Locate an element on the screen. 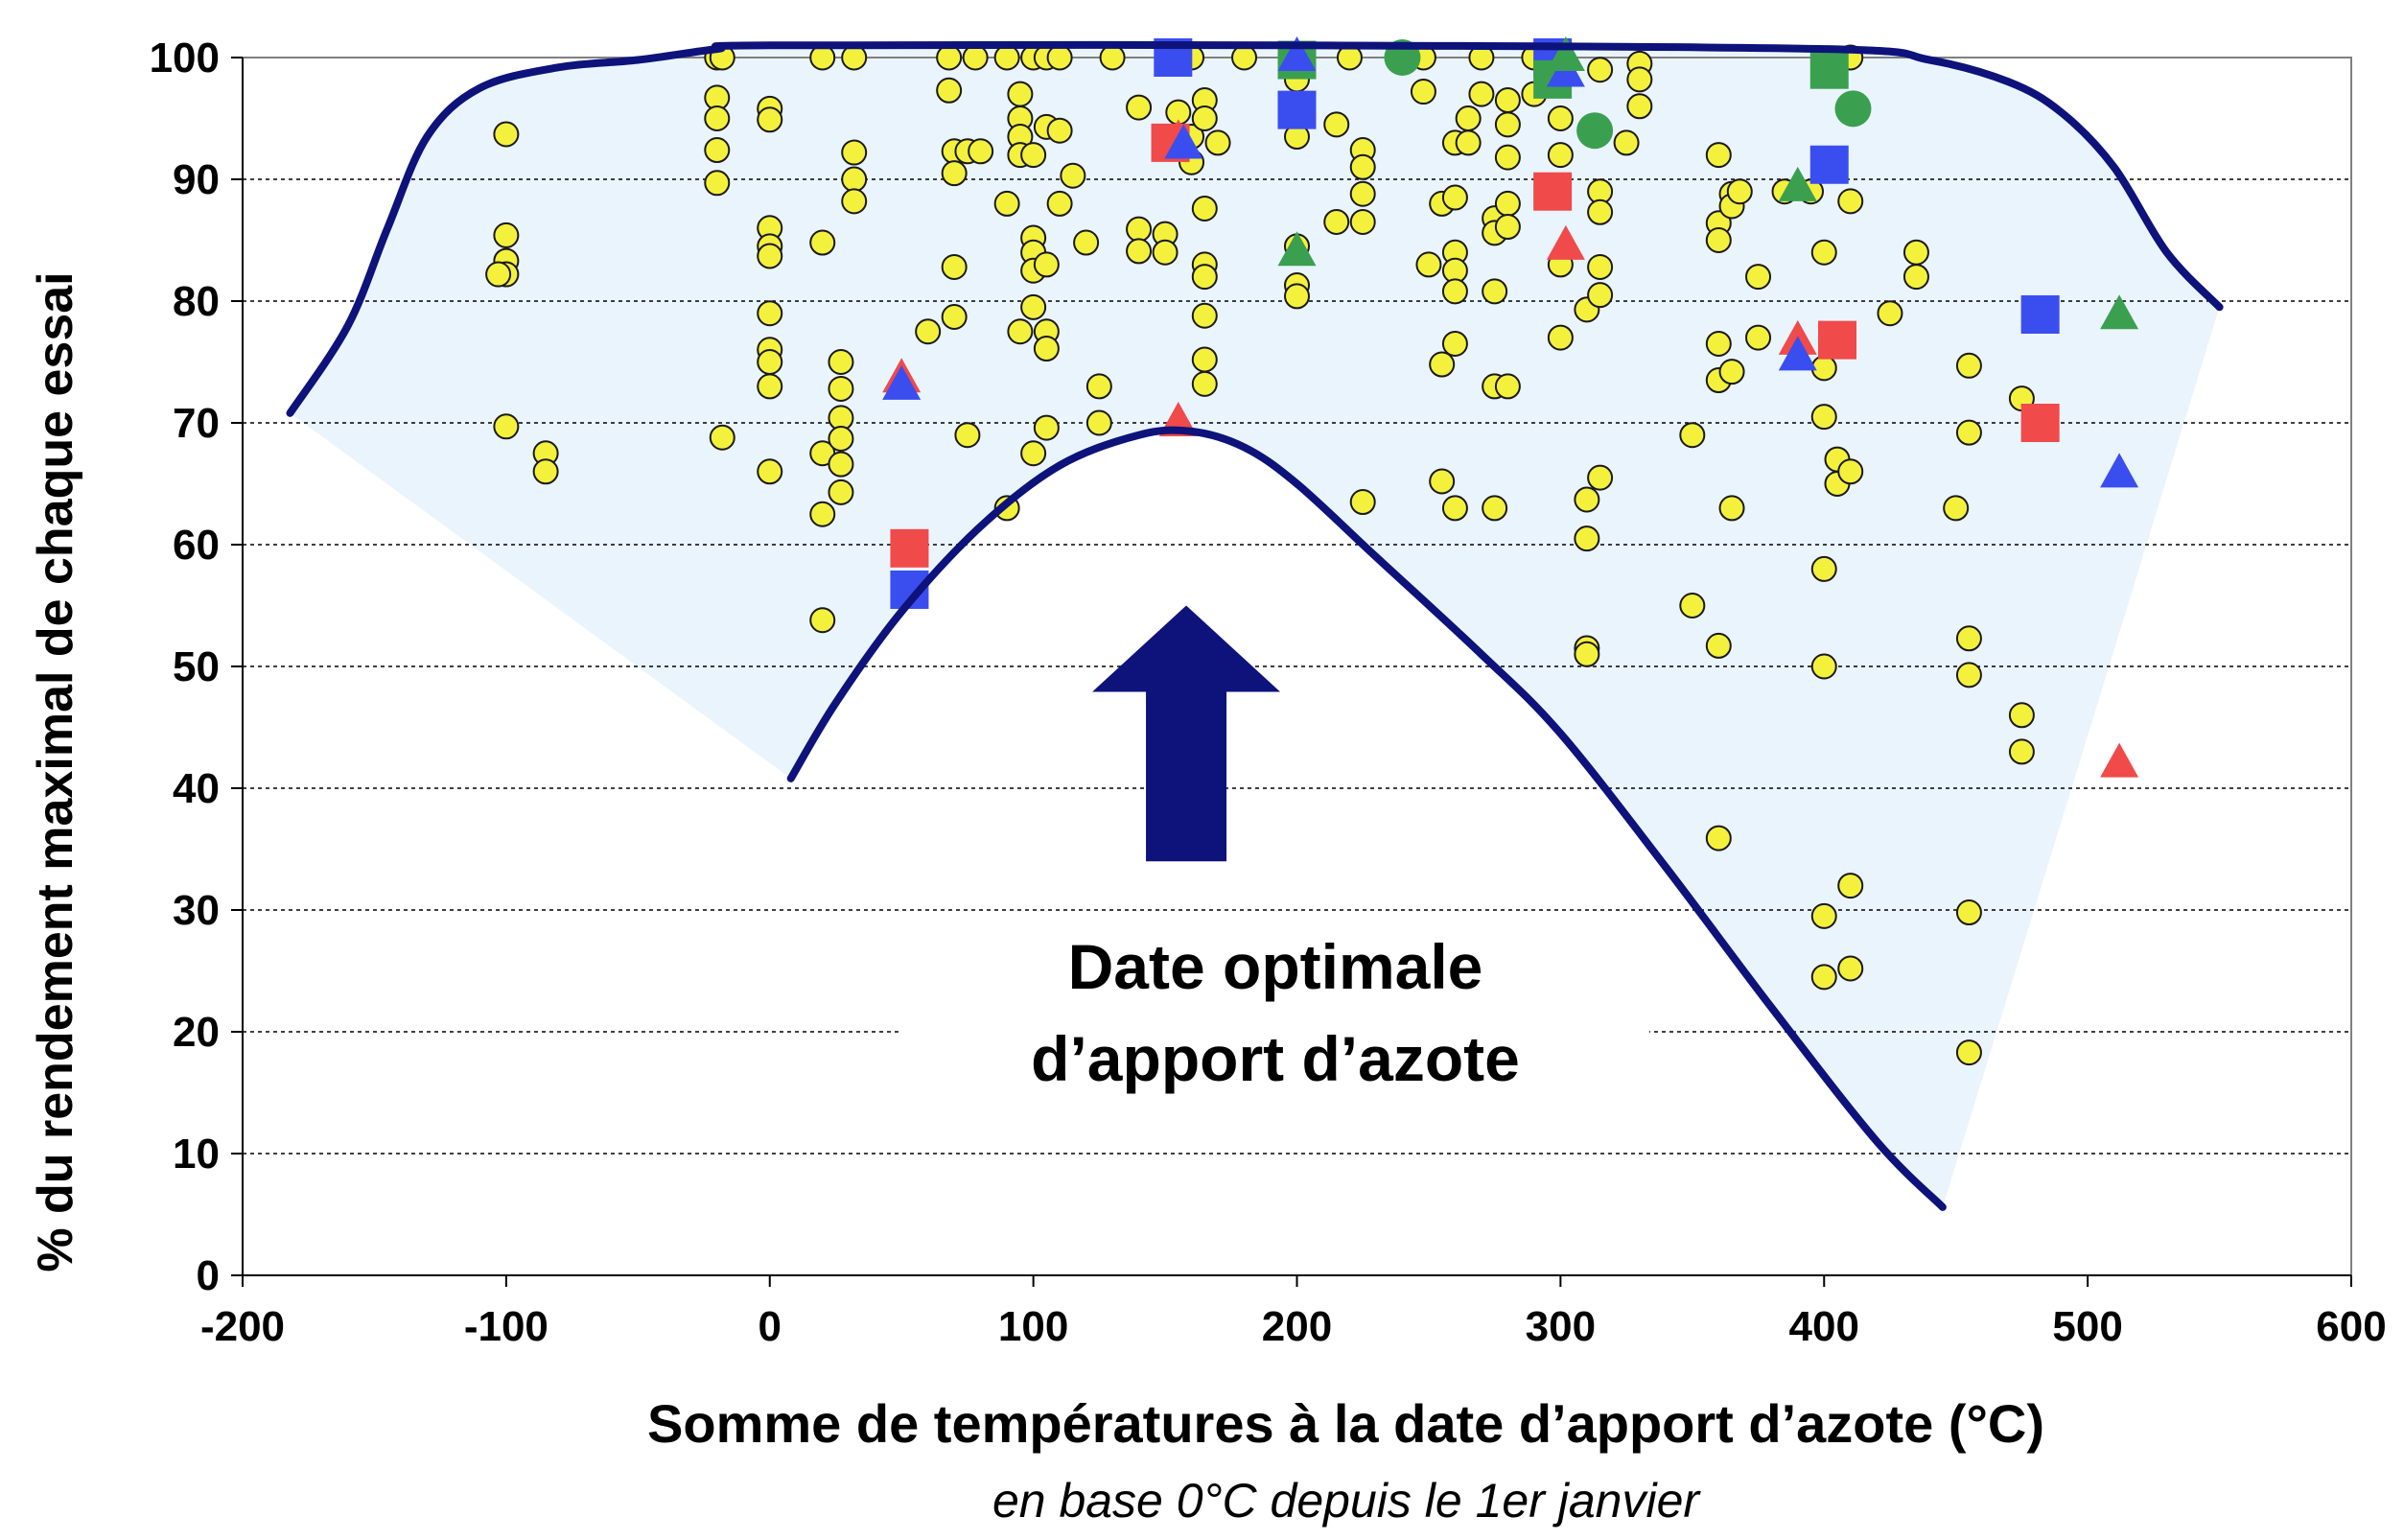 The height and width of the screenshot is (1540, 2404). y-tick-label-90: 90 is located at coordinates (196, 179).